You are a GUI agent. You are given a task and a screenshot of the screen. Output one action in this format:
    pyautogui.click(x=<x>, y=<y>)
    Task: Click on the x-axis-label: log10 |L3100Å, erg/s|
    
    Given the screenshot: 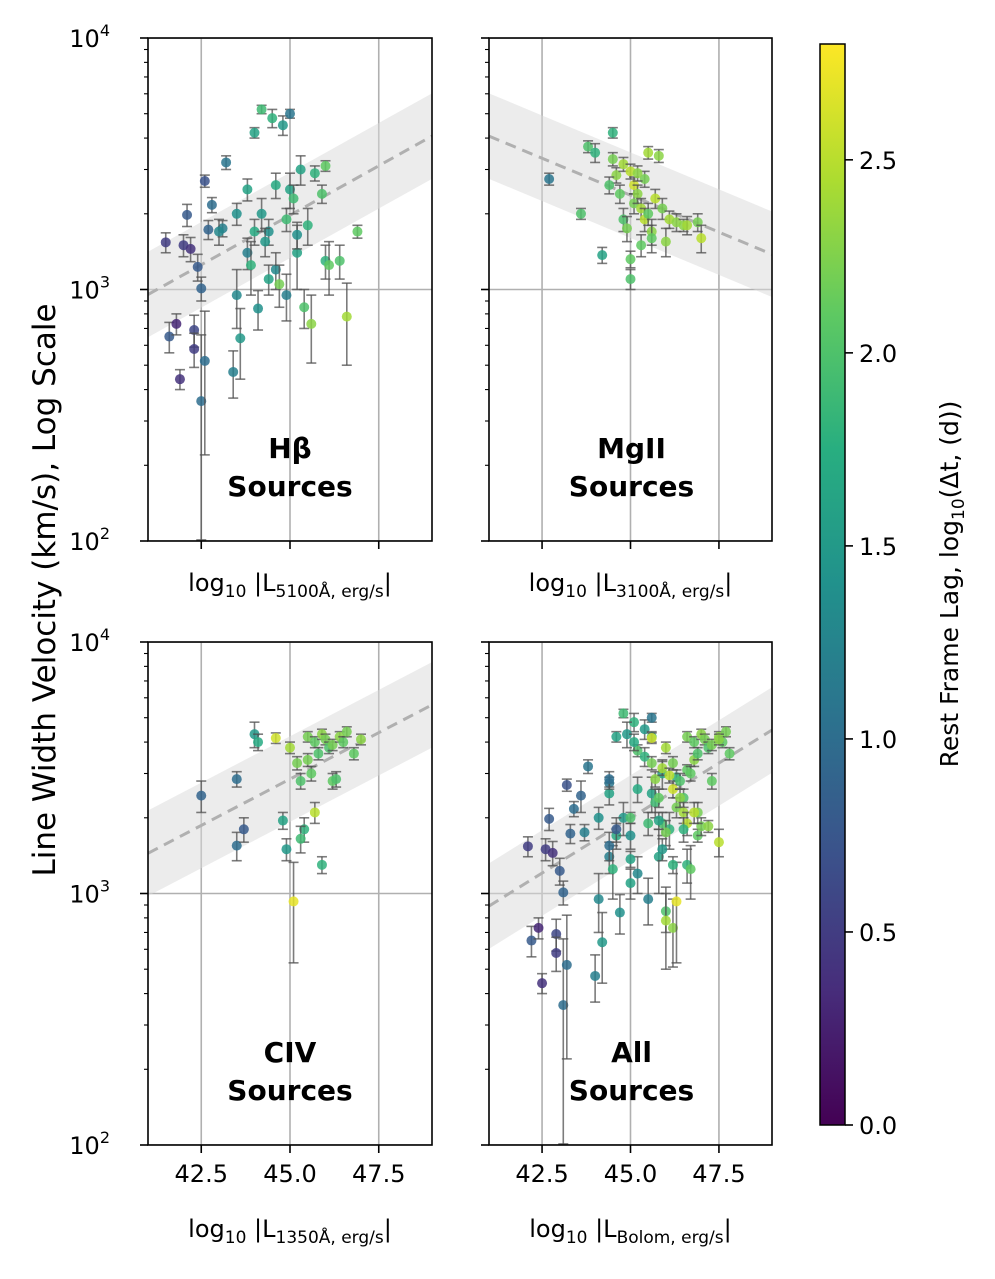 What is the action you would take?
    pyautogui.click(x=631, y=585)
    